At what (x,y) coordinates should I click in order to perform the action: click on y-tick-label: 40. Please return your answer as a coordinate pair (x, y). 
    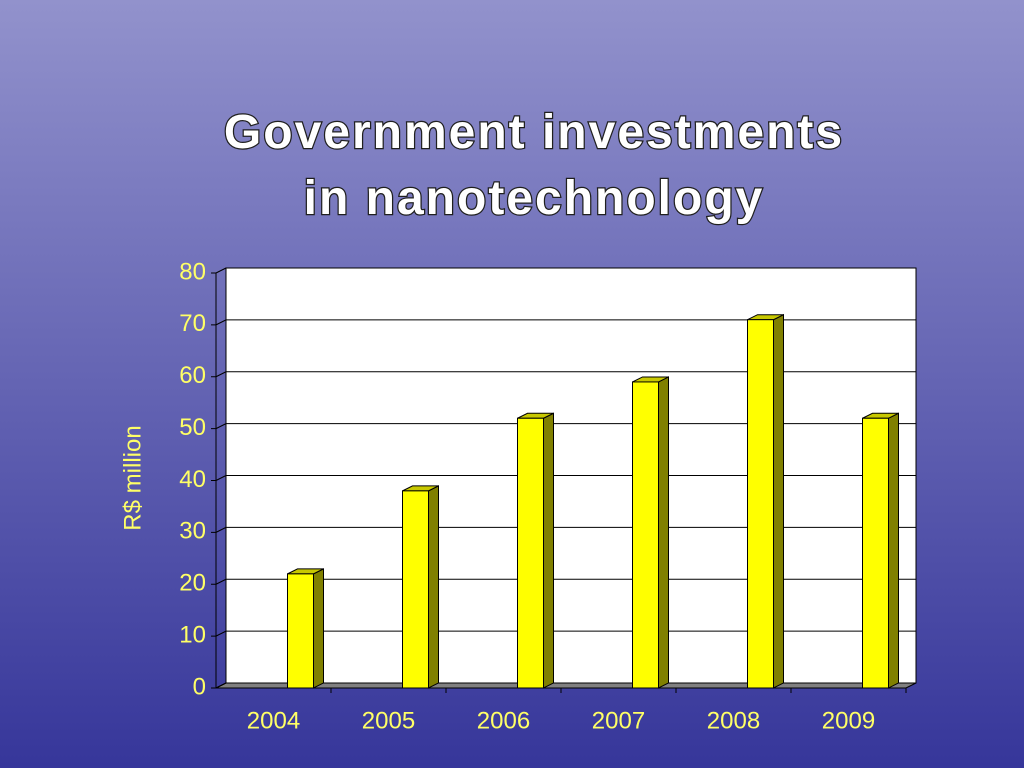
    Looking at the image, I should click on (192, 479).